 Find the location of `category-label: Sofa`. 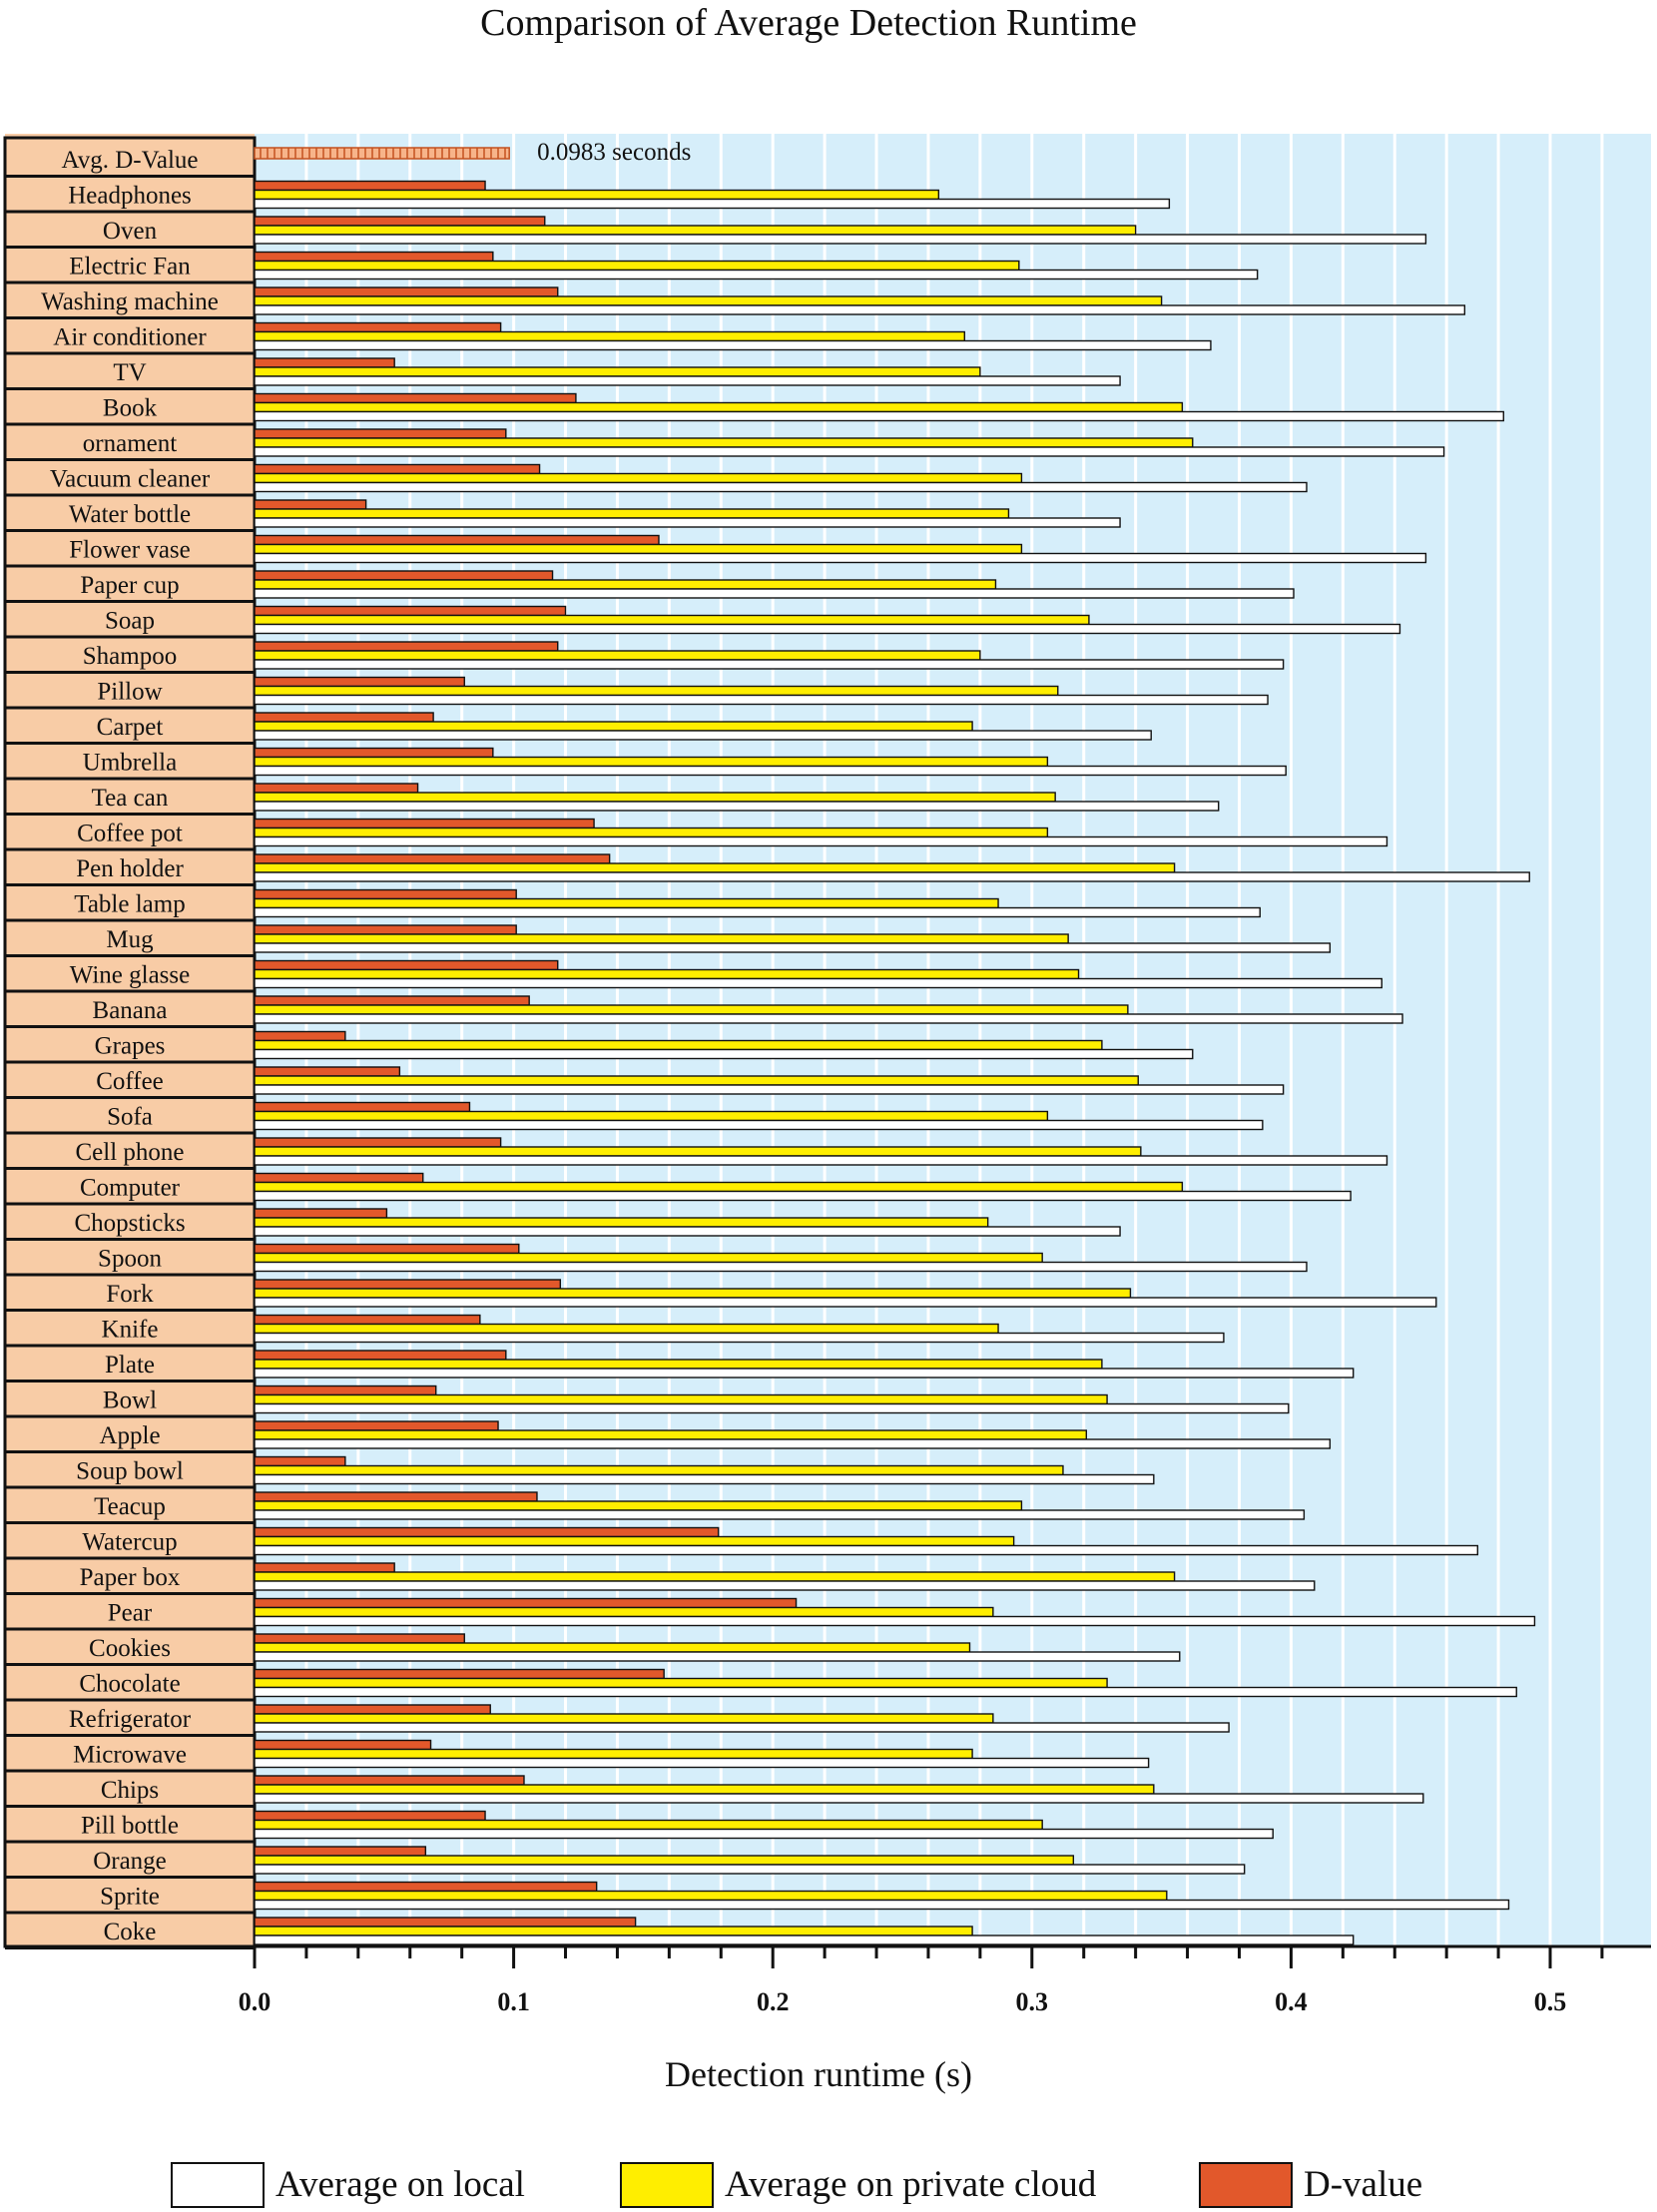

category-label: Sofa is located at coordinates (130, 1116).